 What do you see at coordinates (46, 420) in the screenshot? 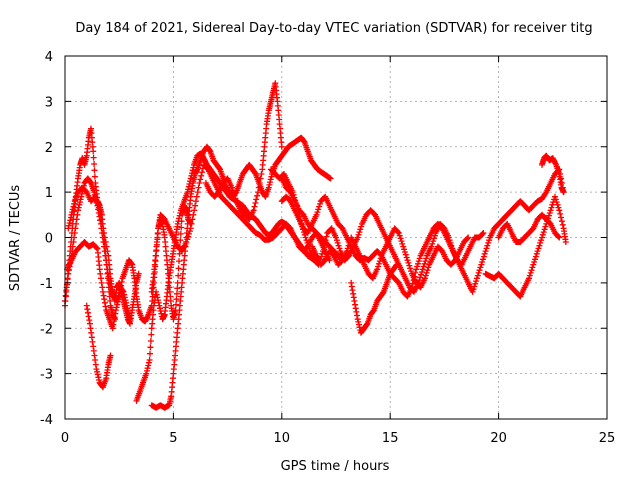
I see `y-tick-label: -4` at bounding box center [46, 420].